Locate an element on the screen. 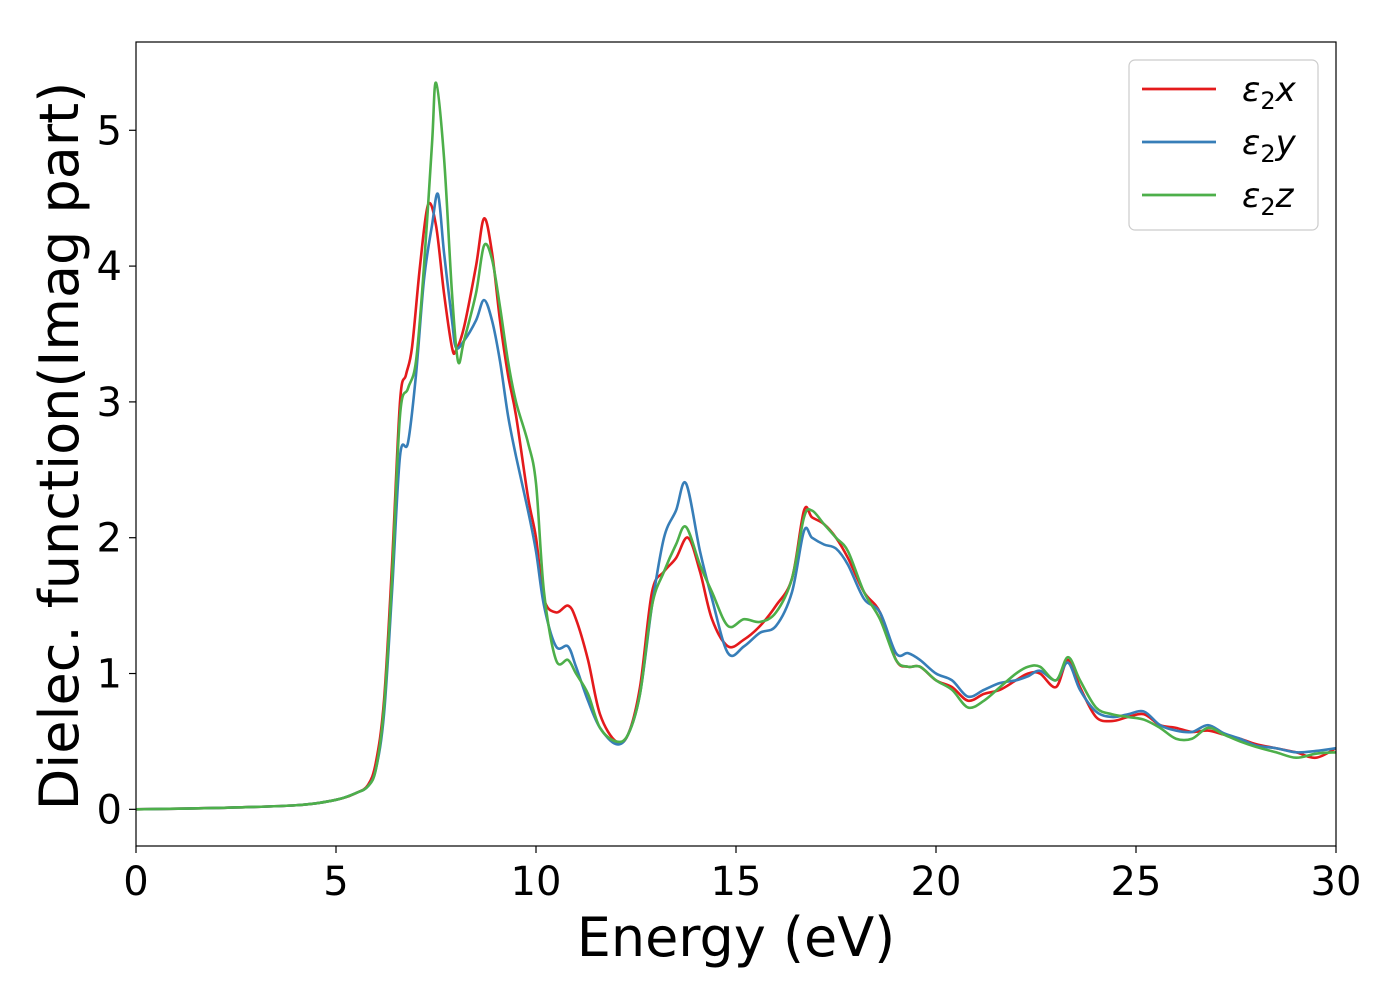 This screenshot has width=1400, height=1000. y-tick-label: 4 is located at coordinates (109, 267).